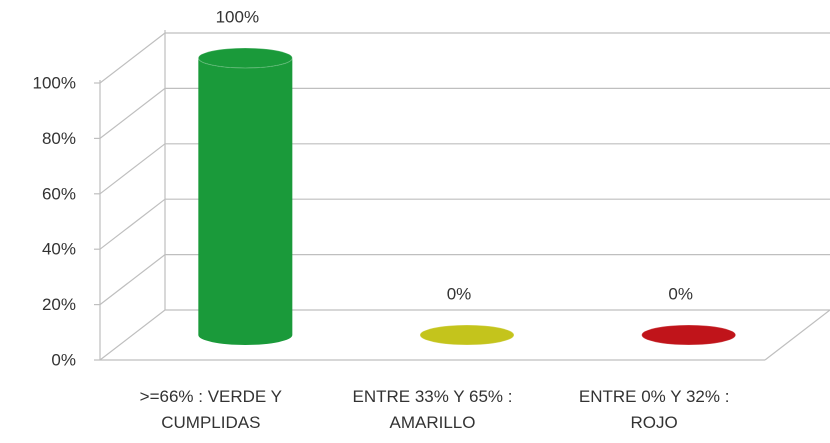 The height and width of the screenshot is (443, 830). I want to click on y-tick-label: 80%, so click(59, 138).